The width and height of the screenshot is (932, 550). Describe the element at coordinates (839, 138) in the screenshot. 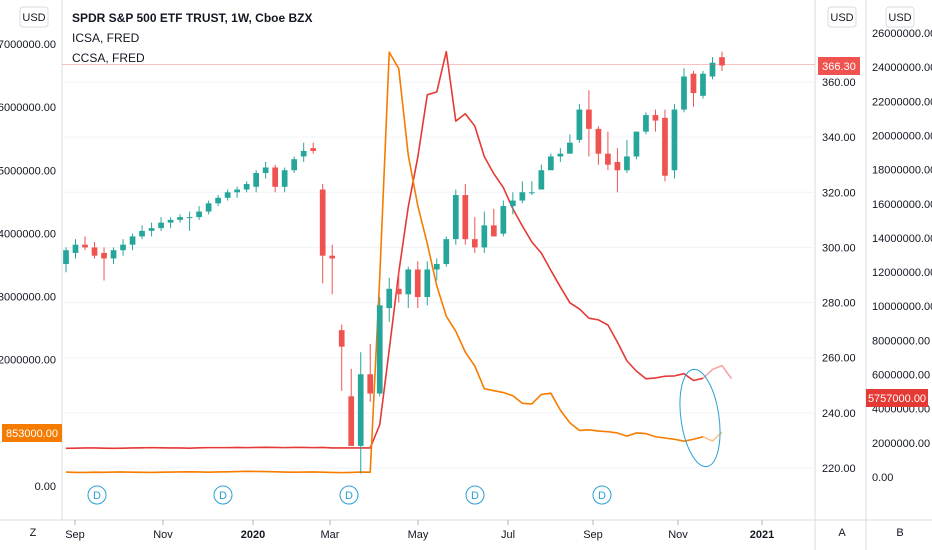

I see `price-axis-tick: 340.00` at that location.